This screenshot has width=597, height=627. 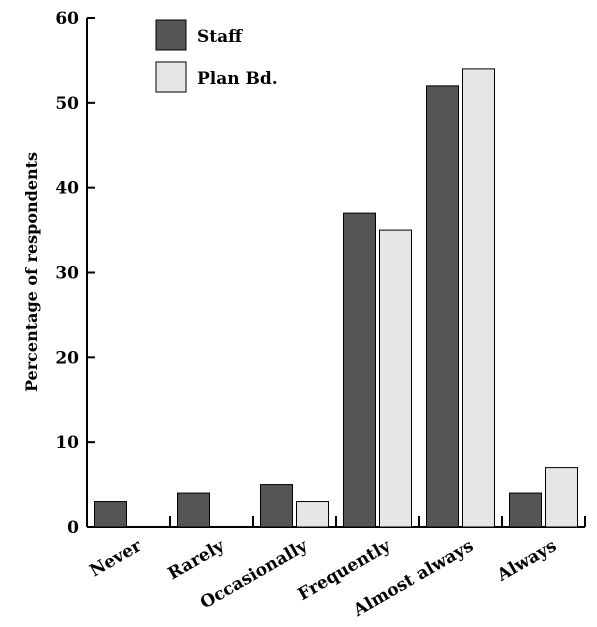 I want to click on y-tick-label: 10, so click(x=67, y=443).